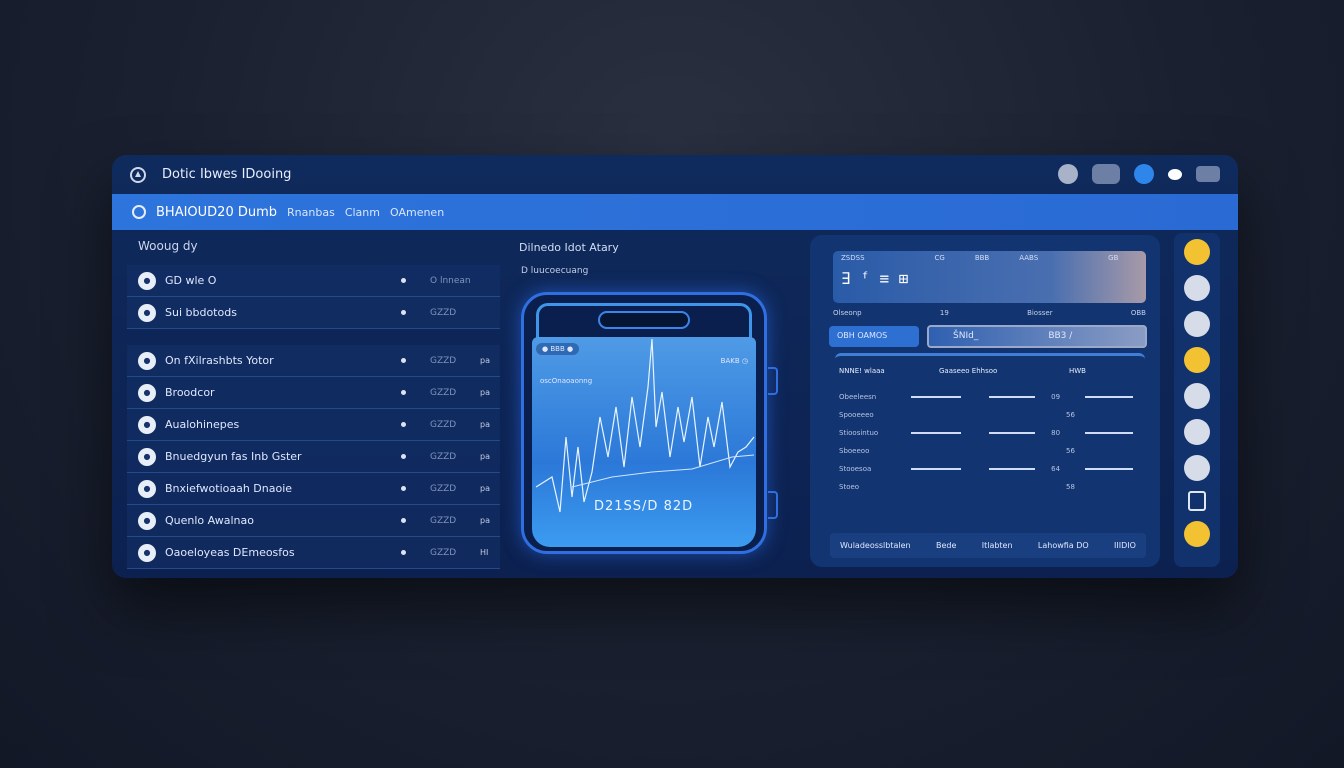 The height and width of the screenshot is (768, 1344). Describe the element at coordinates (1197, 501) in the screenshot. I see `square-icon` at that location.